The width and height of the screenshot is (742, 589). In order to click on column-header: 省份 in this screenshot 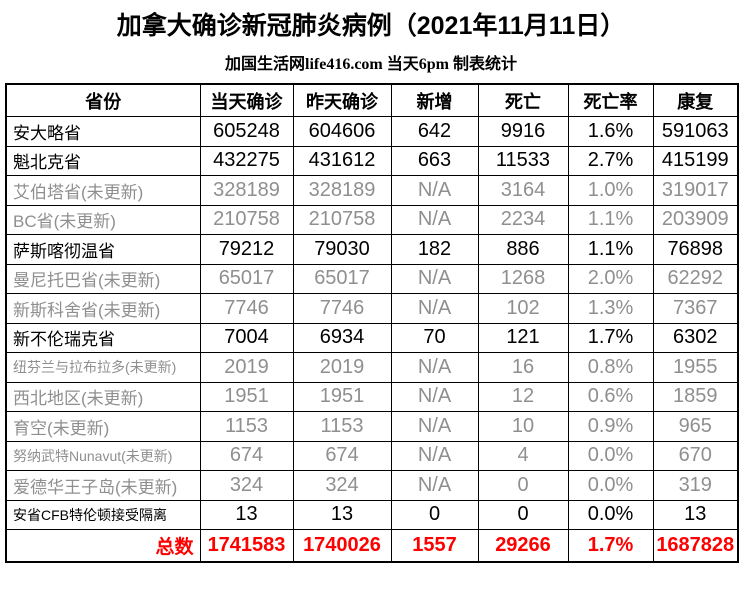, I will do `click(103, 100)`.